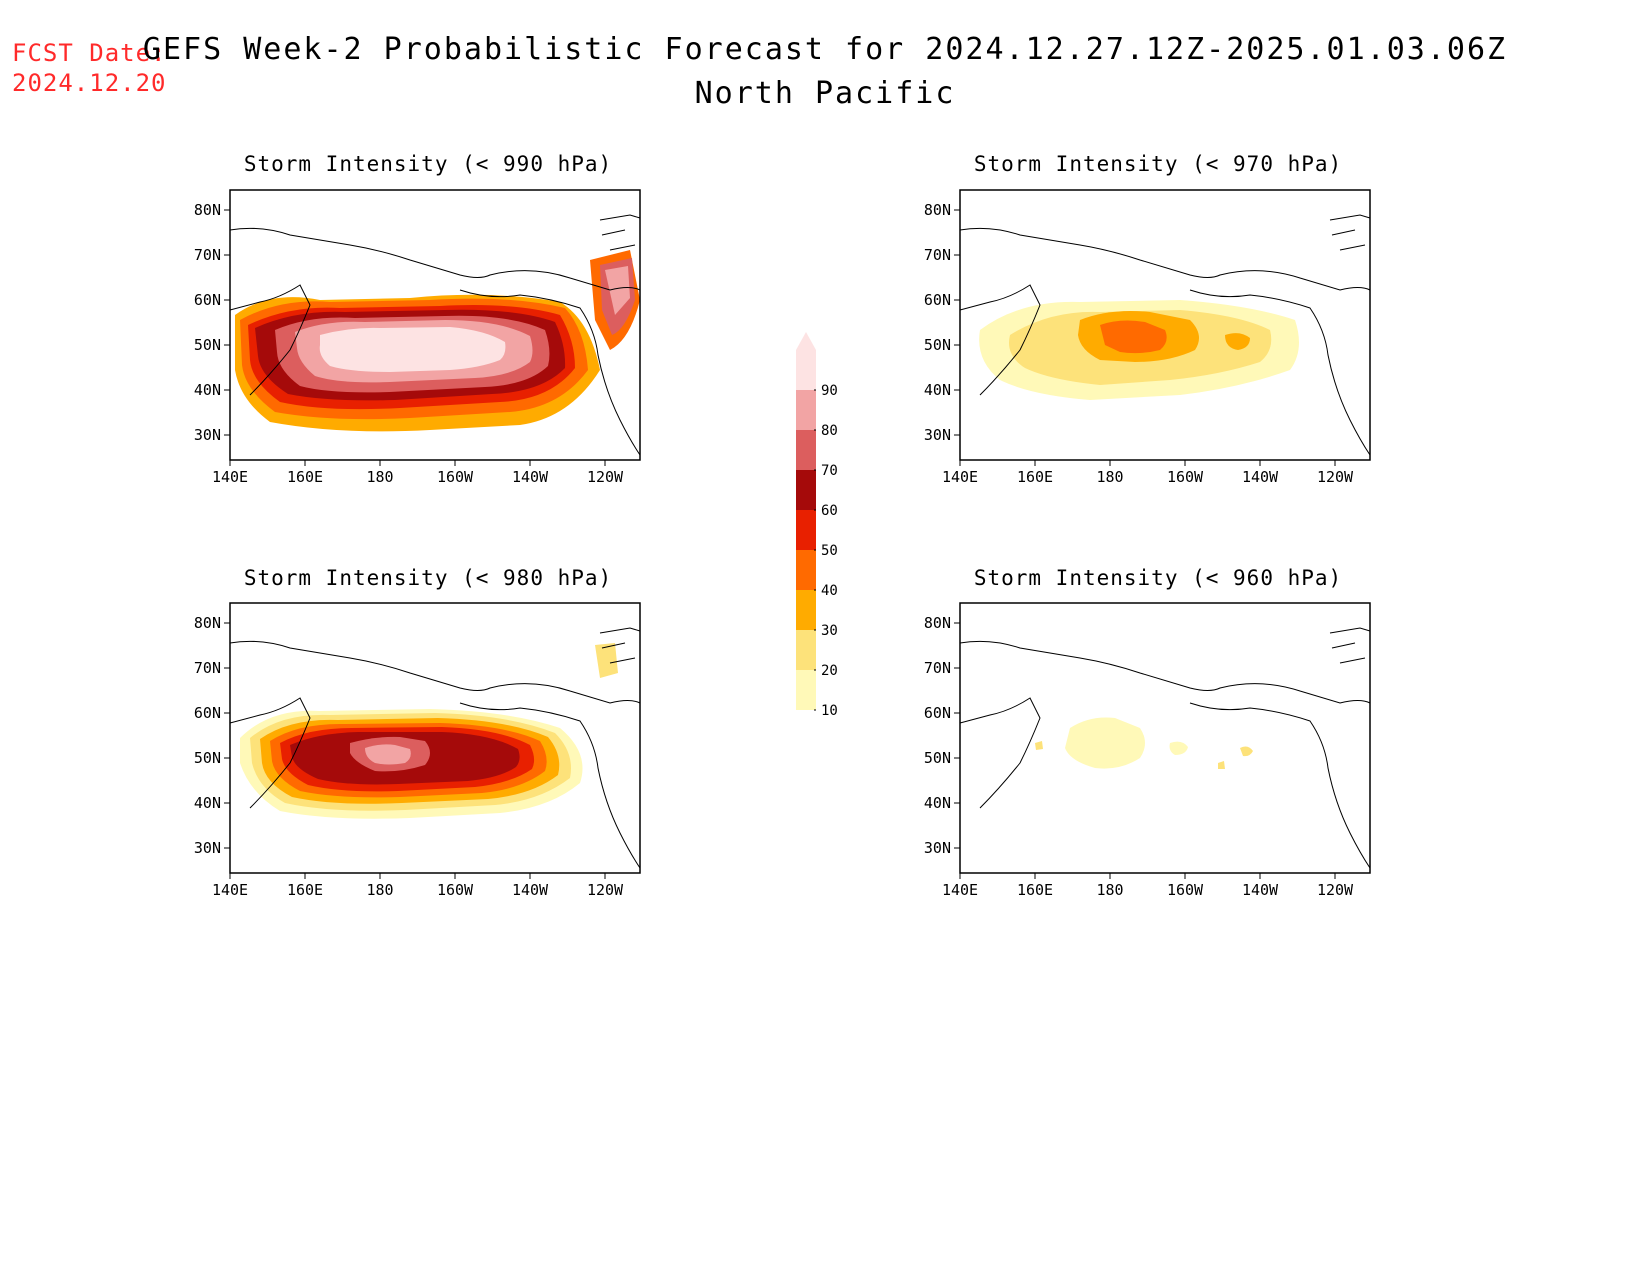  Describe the element at coordinates (829, 631) in the screenshot. I see `colorbar-label: 30` at that location.